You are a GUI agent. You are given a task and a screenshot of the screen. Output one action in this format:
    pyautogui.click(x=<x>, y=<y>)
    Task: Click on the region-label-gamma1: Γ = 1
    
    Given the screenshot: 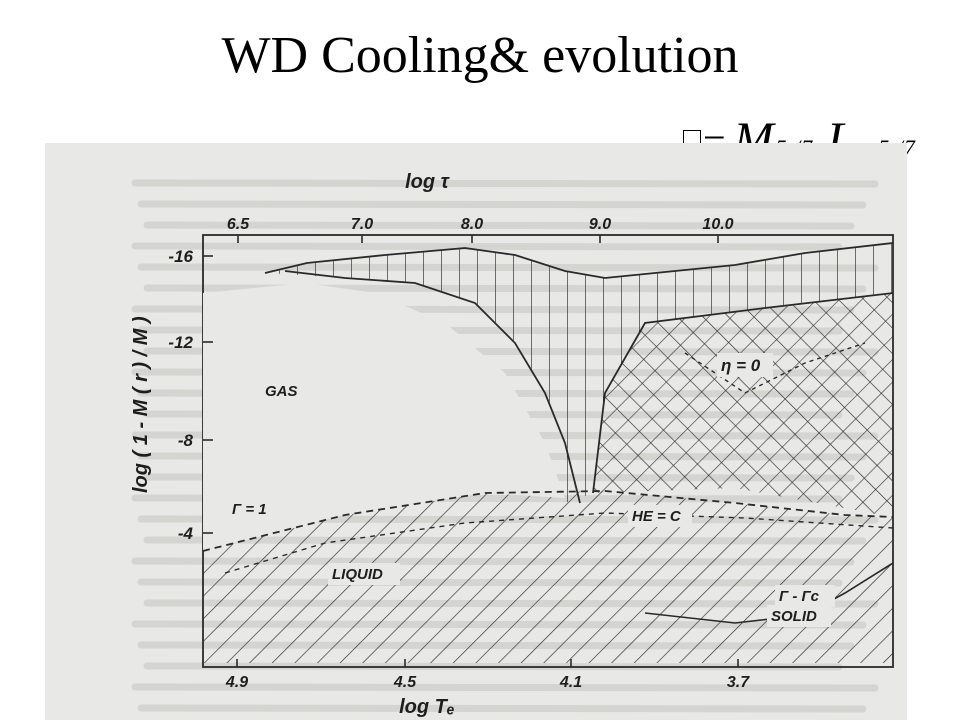 What is the action you would take?
    pyautogui.click(x=249, y=509)
    